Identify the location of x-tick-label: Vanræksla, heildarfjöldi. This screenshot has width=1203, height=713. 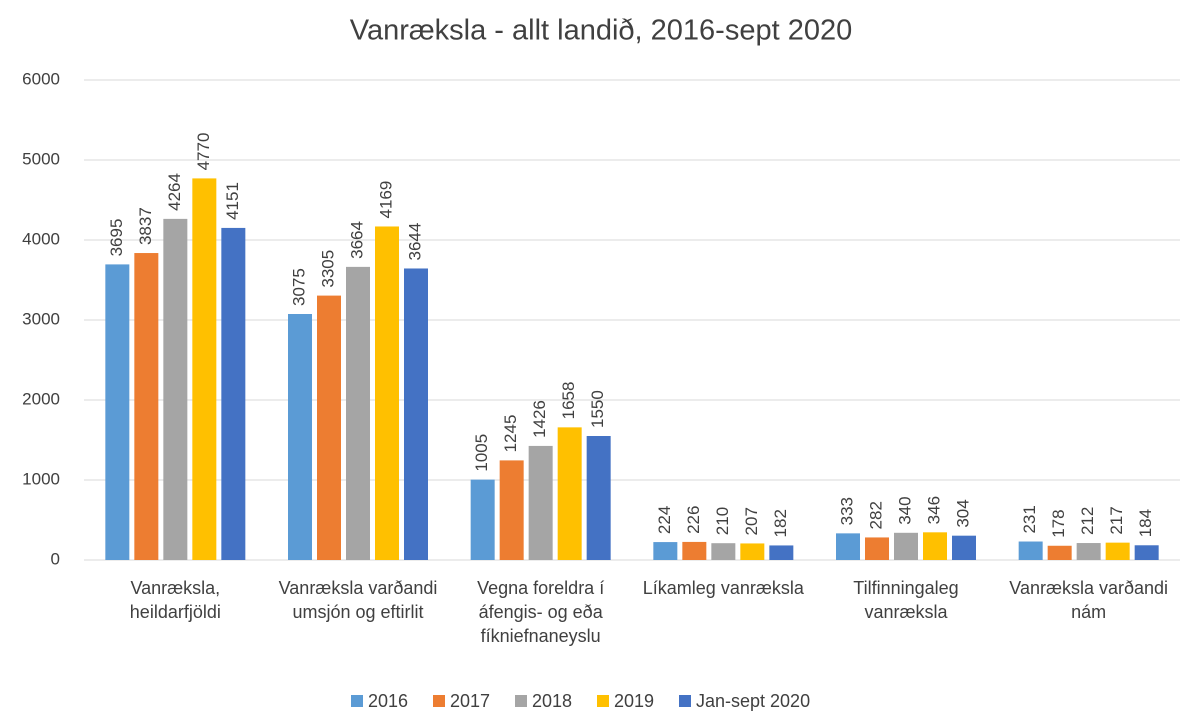
(175, 600).